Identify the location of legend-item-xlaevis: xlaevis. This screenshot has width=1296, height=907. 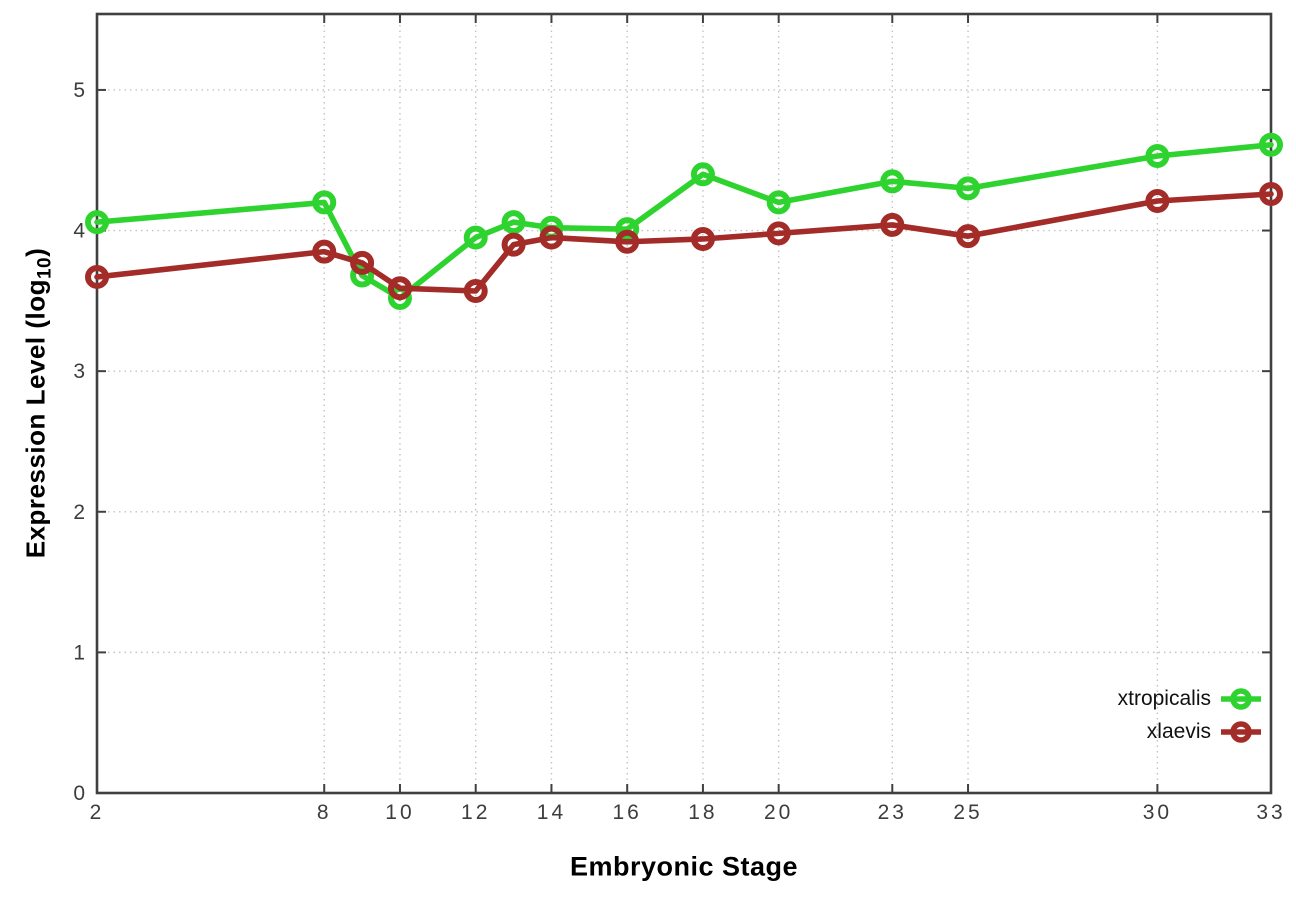
(1190, 732).